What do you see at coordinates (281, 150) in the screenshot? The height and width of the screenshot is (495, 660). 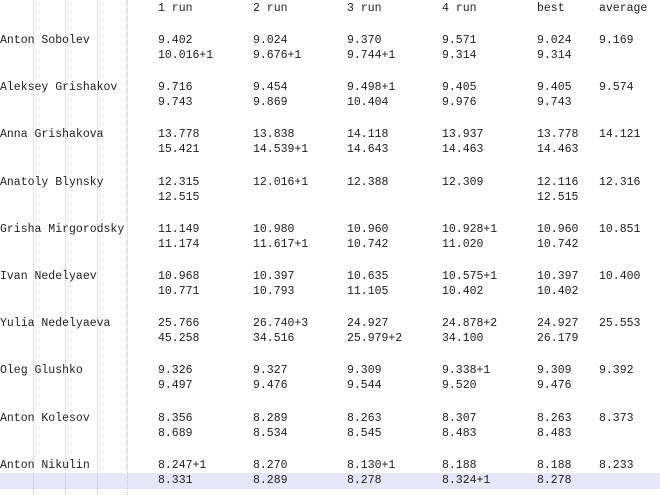 I see `time-cell: 14.539+1` at bounding box center [281, 150].